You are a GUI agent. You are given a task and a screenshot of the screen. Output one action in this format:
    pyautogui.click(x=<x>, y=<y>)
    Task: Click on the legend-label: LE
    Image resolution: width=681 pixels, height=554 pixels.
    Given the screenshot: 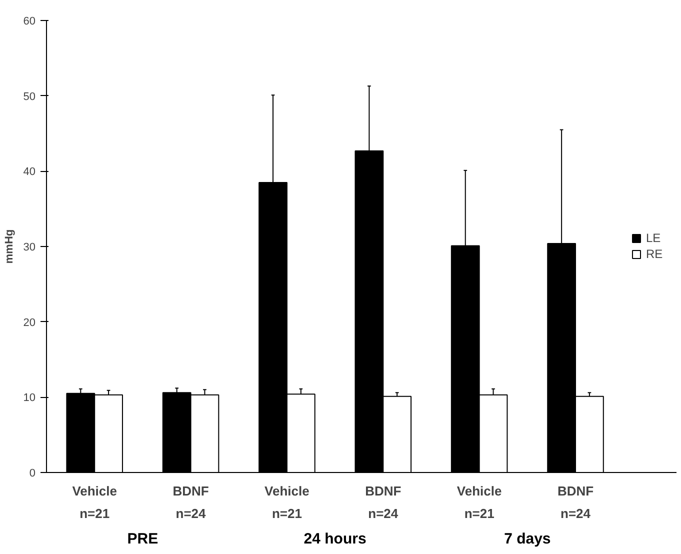 What is the action you would take?
    pyautogui.click(x=654, y=238)
    